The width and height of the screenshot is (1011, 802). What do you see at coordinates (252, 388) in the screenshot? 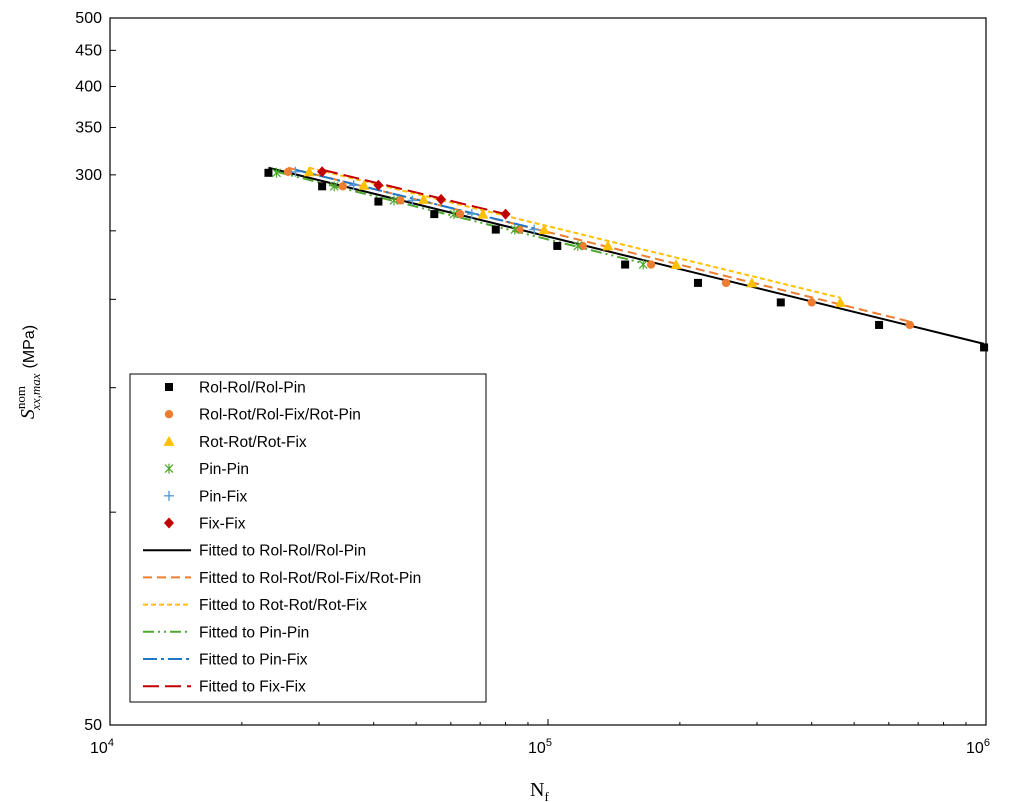
I see `legend-label: Rol-Rol/Rol-Pin` at bounding box center [252, 388].